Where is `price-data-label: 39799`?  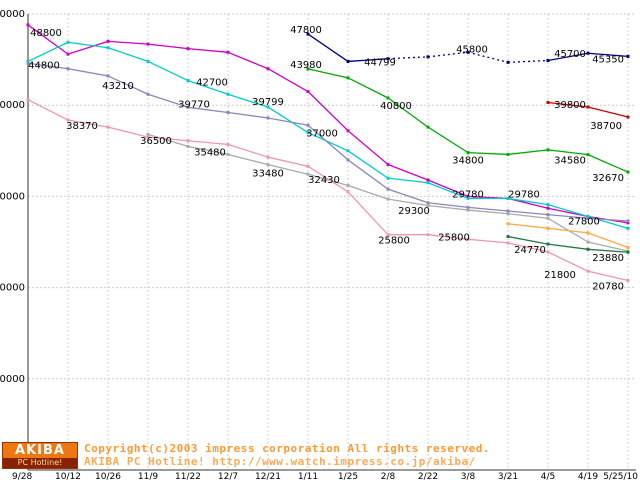
price-data-label: 39799 is located at coordinates (268, 102).